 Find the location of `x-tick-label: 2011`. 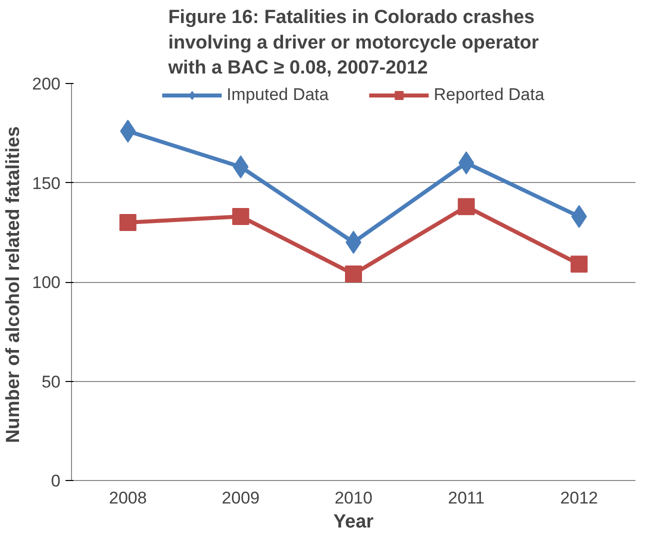

x-tick-label: 2011 is located at coordinates (466, 498).